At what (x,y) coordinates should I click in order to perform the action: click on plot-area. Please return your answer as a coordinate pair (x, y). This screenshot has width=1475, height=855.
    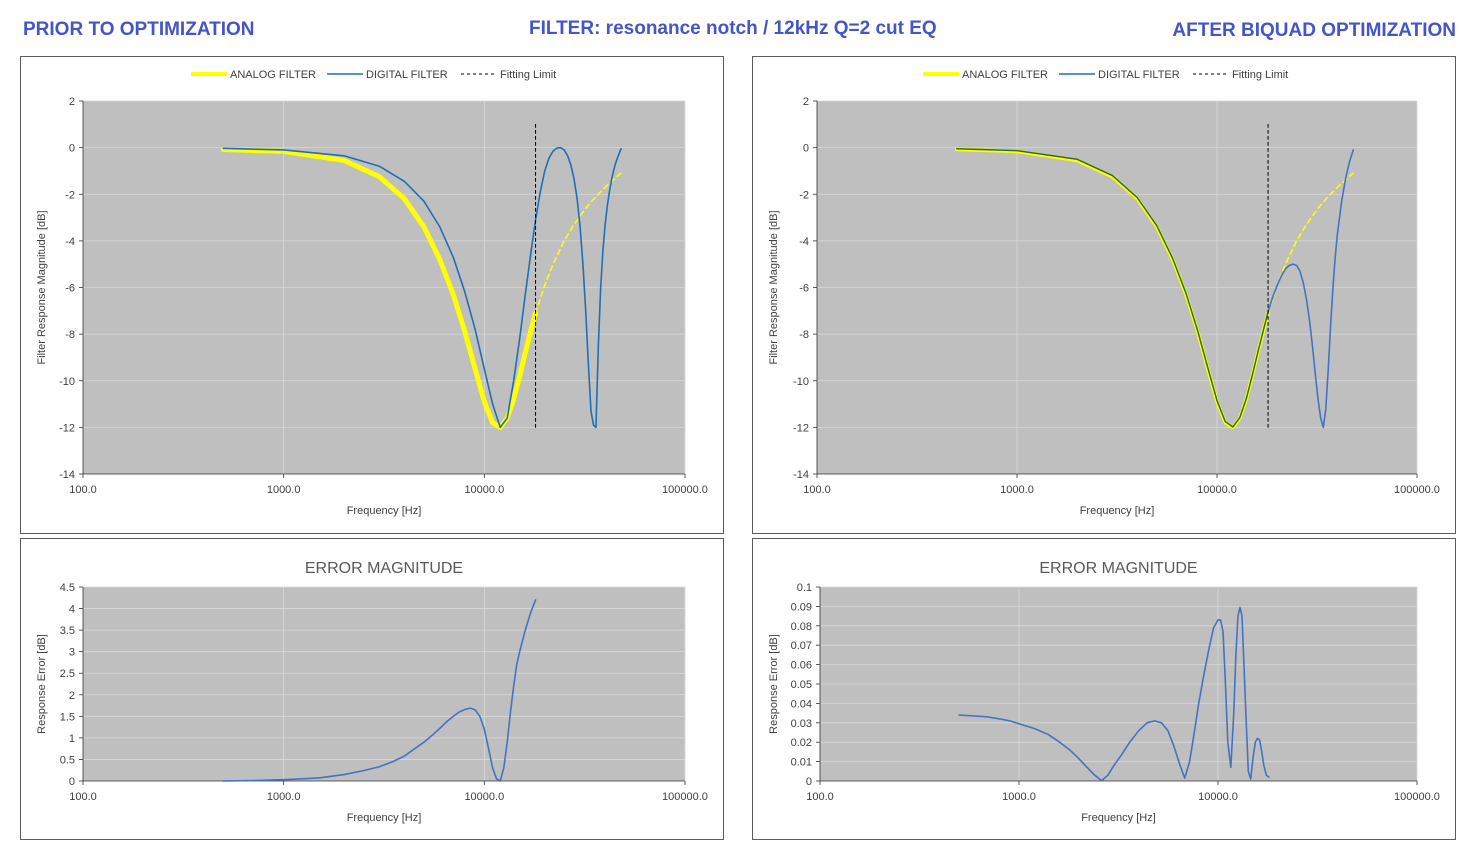
    Looking at the image, I should click on (384, 684).